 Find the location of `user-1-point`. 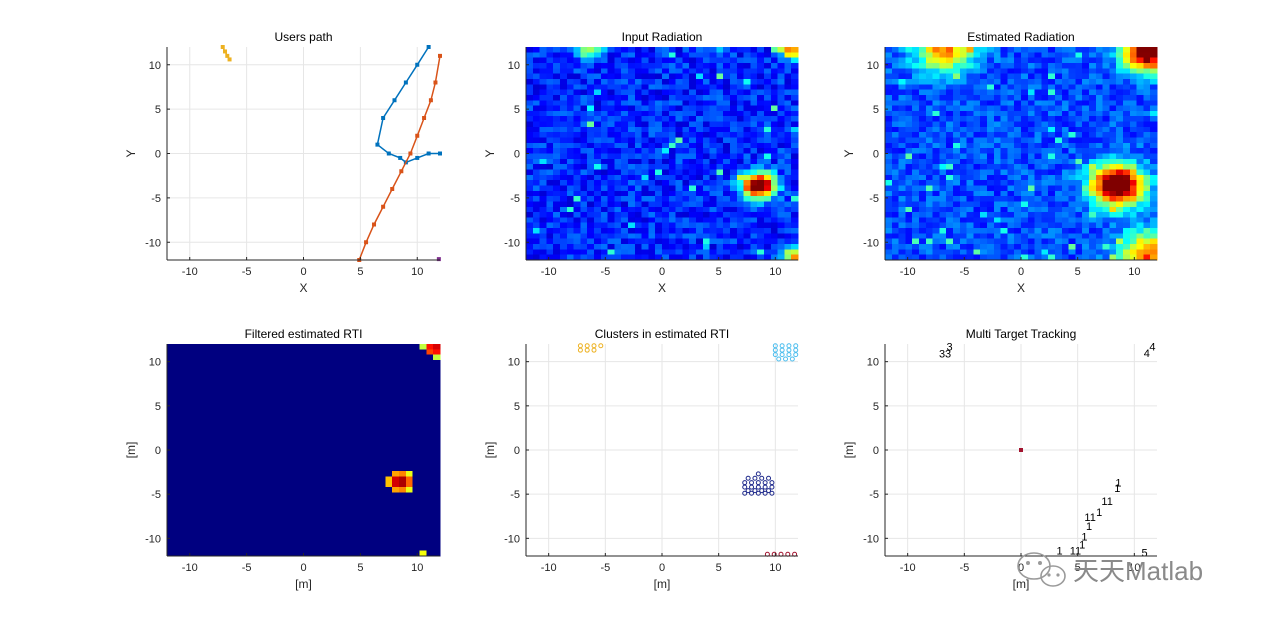

user-1-point is located at coordinates (417, 157).